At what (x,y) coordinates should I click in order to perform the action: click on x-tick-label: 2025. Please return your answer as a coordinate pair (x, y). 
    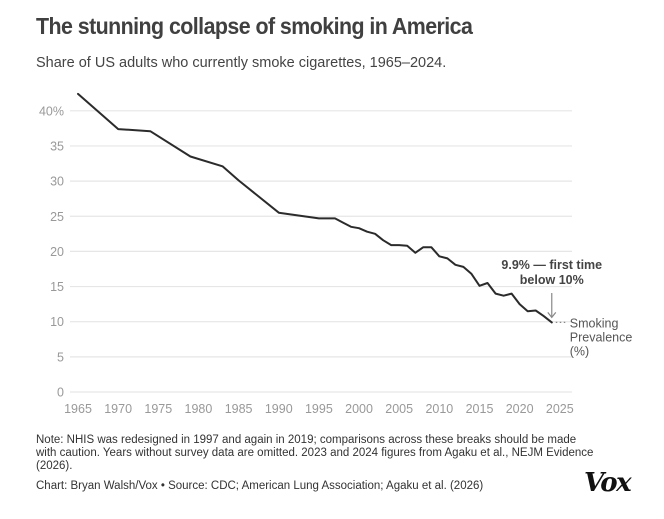
    Looking at the image, I should click on (560, 409).